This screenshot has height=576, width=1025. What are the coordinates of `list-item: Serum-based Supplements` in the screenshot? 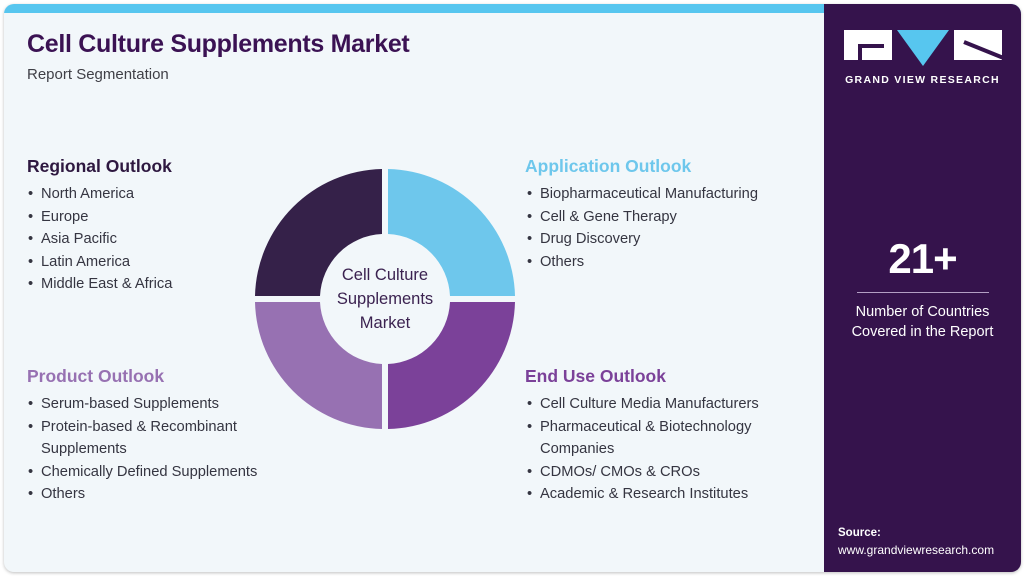 It's located at (177, 404).